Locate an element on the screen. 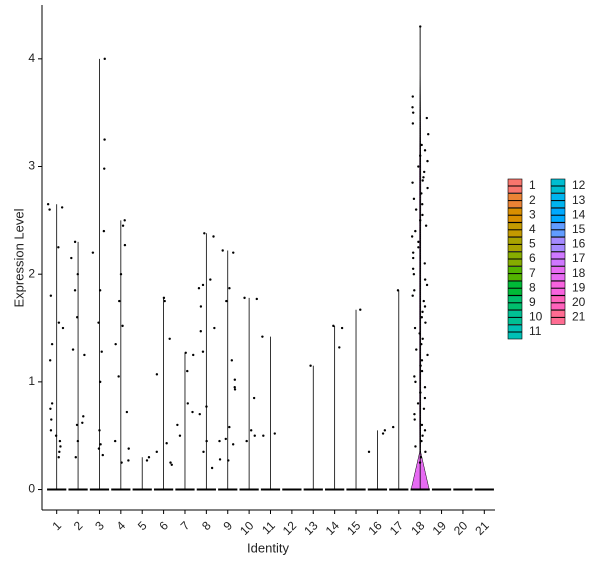 The height and width of the screenshot is (573, 600). x-axis-title: Identity is located at coordinates (268, 547).